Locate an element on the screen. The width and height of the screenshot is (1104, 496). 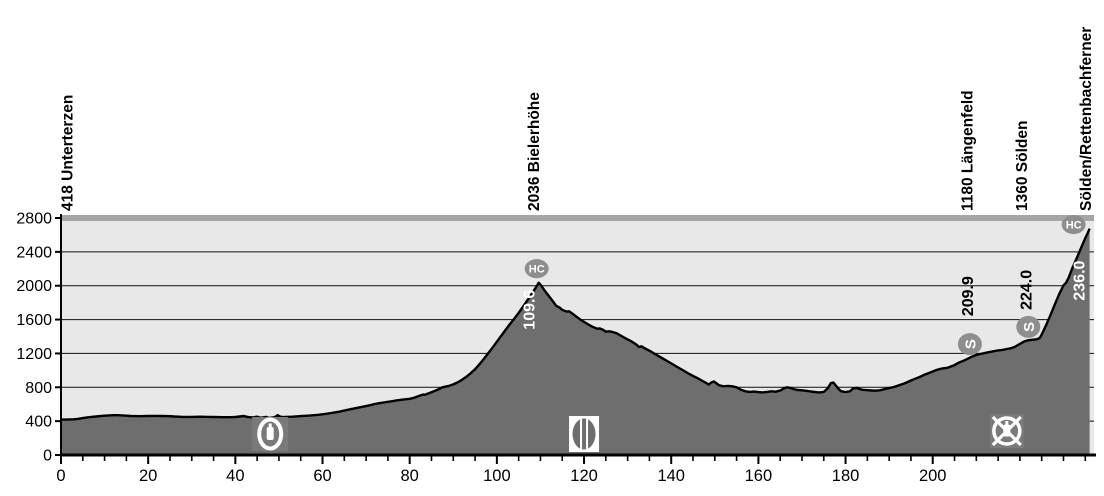
sprint-badge-langenfeld: S is located at coordinates (969, 344).